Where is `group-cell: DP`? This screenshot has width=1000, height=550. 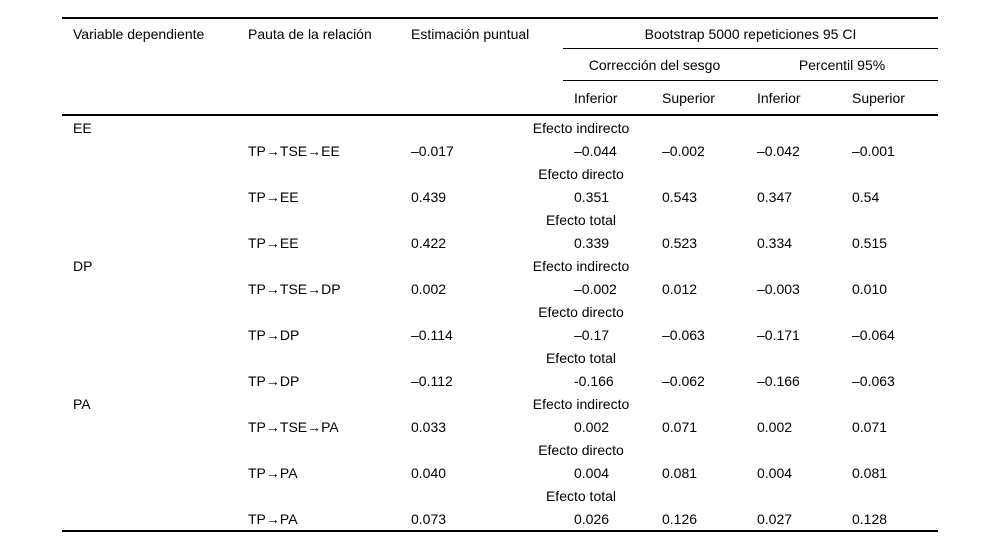 group-cell: DP is located at coordinates (83, 265).